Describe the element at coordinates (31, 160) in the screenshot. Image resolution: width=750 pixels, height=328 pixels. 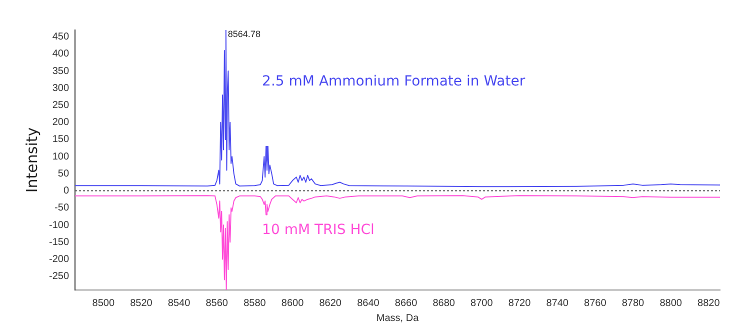
I see `y-axis-title: Intensity` at that location.